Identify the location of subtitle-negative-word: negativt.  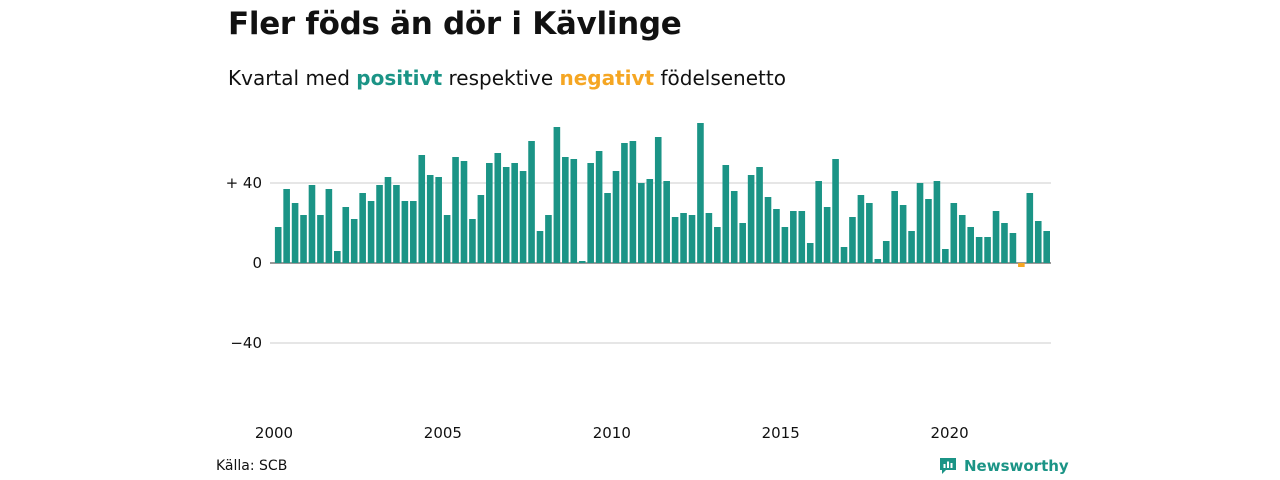
(607, 78).